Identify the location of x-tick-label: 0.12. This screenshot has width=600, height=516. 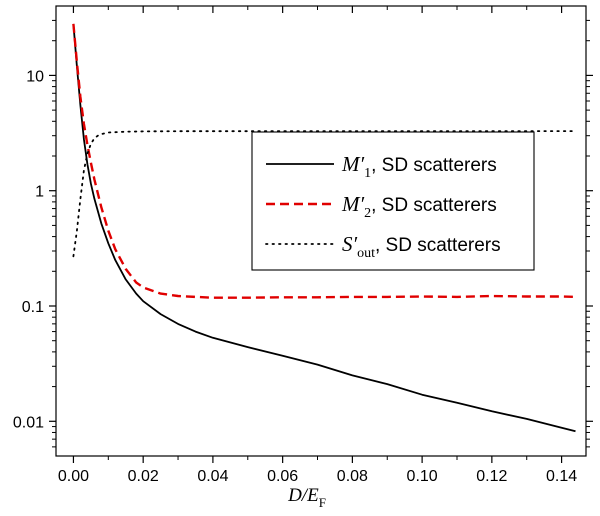
(491, 476).